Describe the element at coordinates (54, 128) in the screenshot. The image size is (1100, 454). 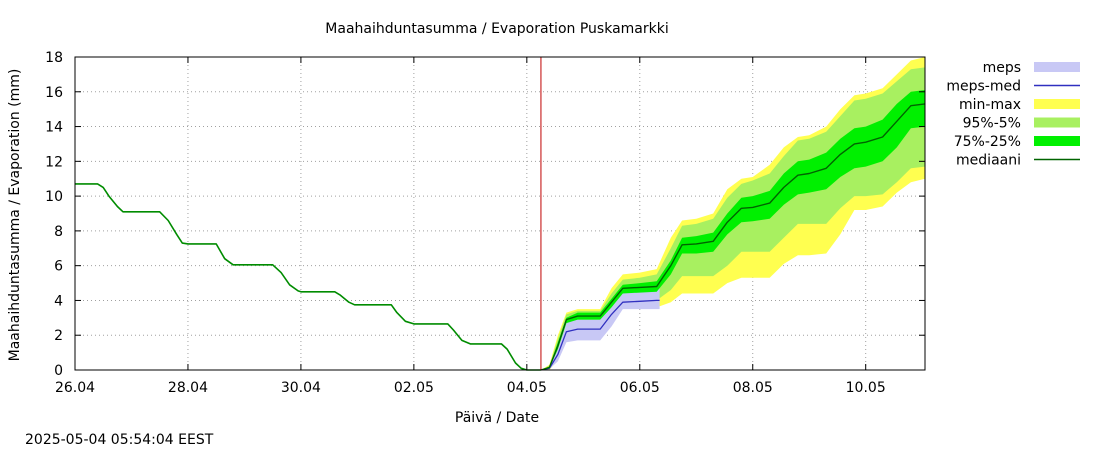
I see `y-tick-label: 14` at that location.